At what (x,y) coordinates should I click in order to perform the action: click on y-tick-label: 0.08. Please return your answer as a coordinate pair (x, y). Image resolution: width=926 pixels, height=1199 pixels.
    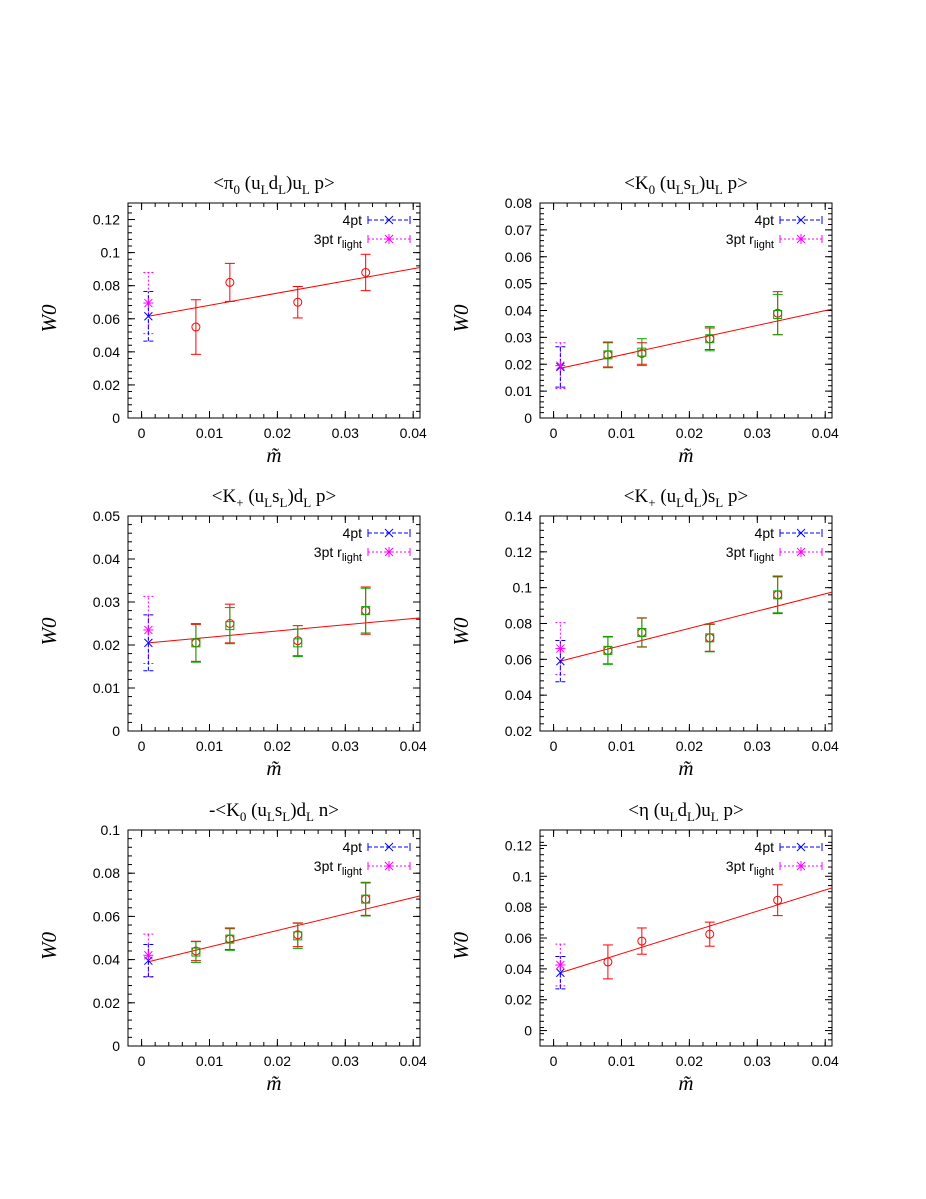
    Looking at the image, I should click on (518, 624).